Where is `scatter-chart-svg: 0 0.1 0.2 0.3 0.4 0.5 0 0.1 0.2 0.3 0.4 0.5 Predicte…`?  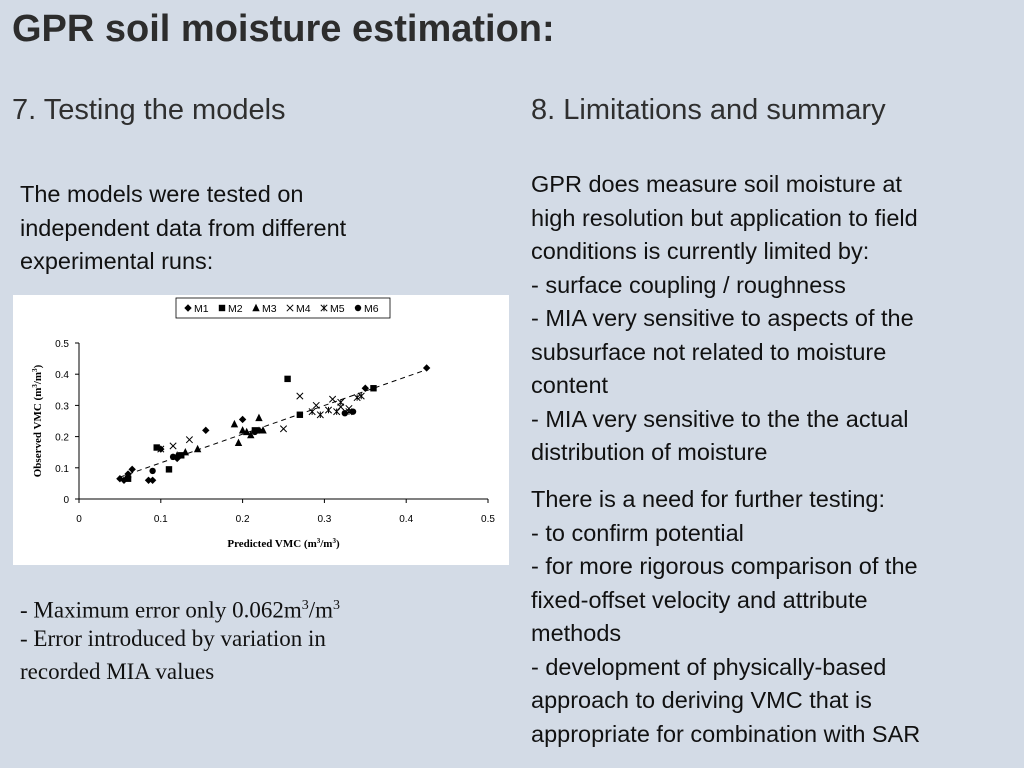
scatter-chart-svg: 0 0.1 0.2 0.3 0.4 0.5 0 0.1 0.2 0.3 0.4 0.5 Predicte… is located at coordinates (263, 423).